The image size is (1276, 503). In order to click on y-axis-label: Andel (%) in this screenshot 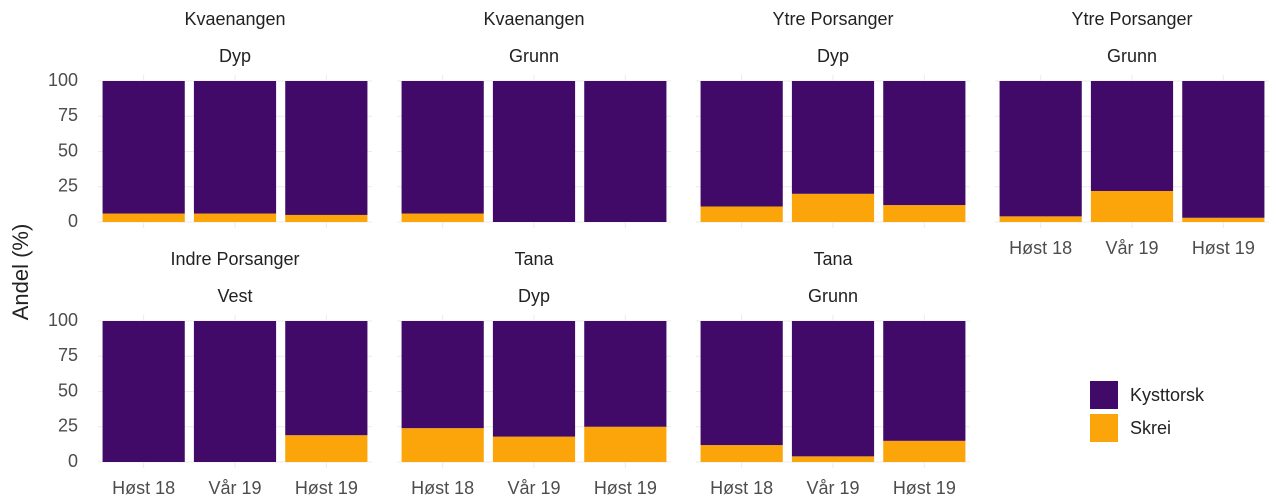, I will do `click(20, 272)`.